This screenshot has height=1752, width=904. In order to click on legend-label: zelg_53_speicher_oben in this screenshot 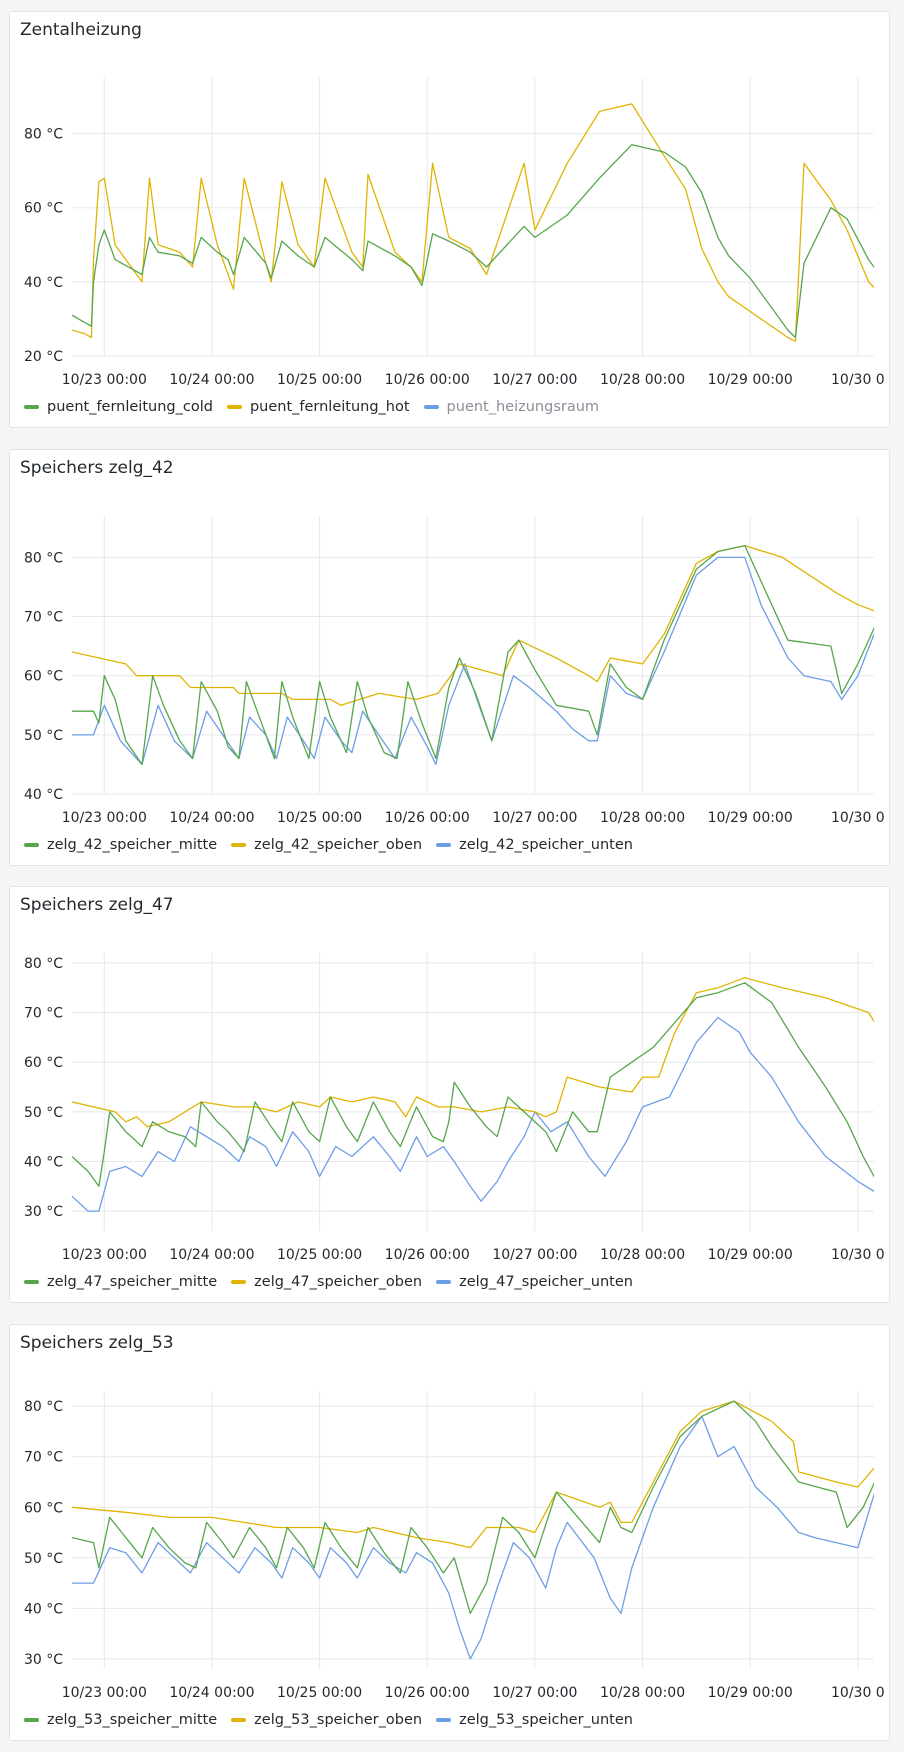, I will do `click(338, 1720)`.